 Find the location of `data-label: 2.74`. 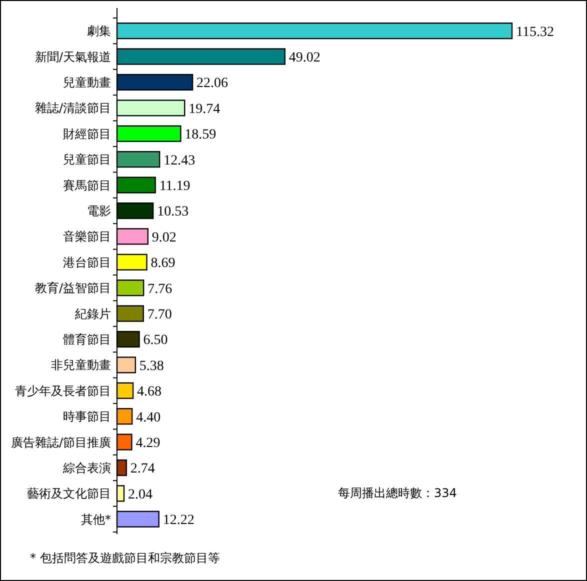

data-label: 2.74 is located at coordinates (142, 469).